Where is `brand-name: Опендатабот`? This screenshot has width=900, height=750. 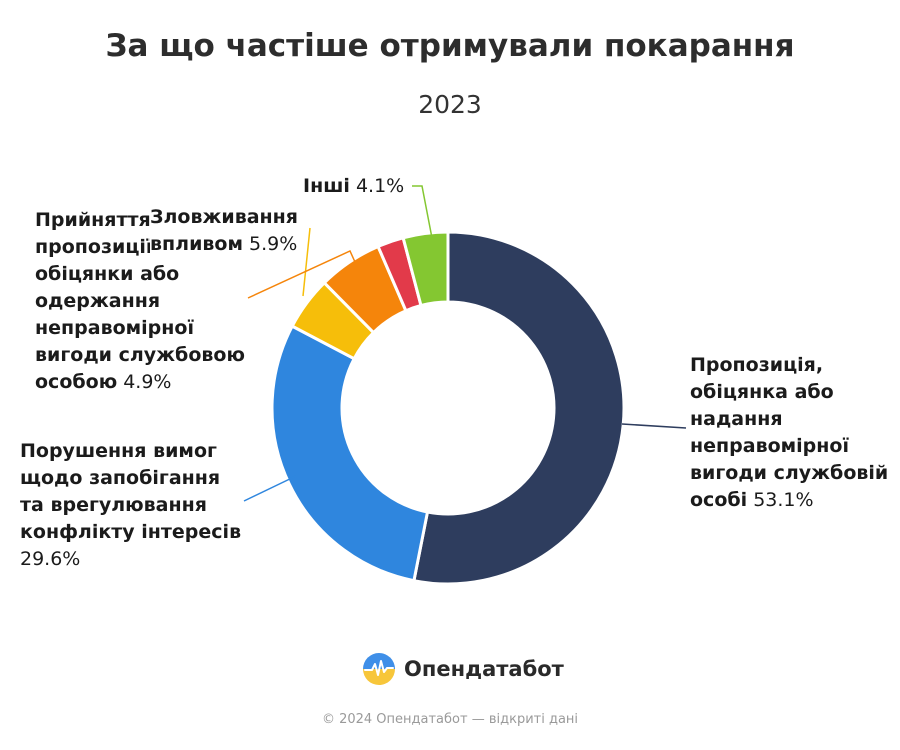
brand-name: Опендатабот is located at coordinates (484, 669).